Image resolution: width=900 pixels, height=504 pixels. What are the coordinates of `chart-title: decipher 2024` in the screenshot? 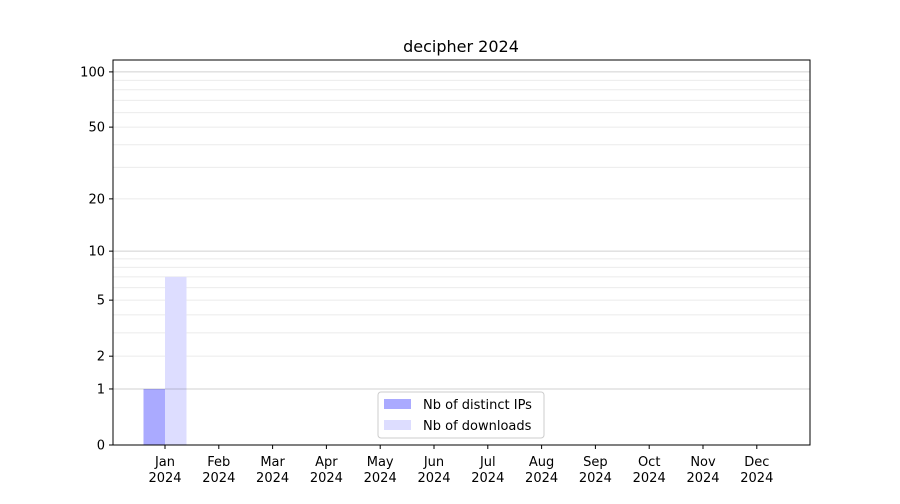 It's located at (461, 46).